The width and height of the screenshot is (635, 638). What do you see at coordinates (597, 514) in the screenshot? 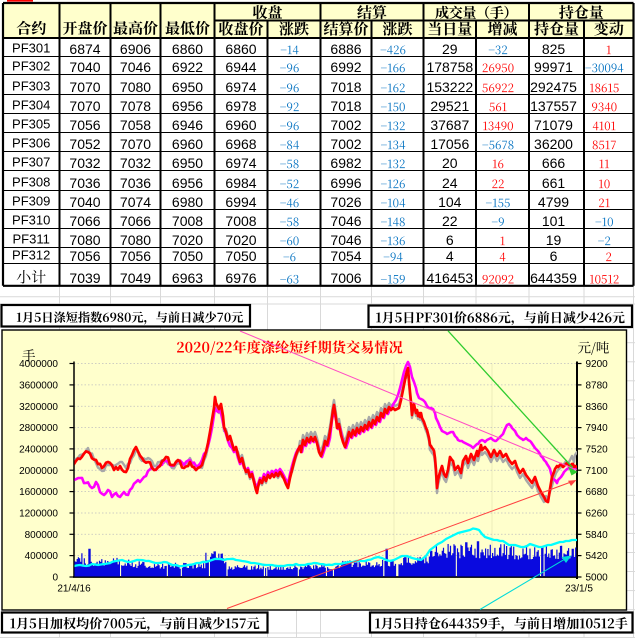
I see `svg-text: 6260` at bounding box center [597, 514].